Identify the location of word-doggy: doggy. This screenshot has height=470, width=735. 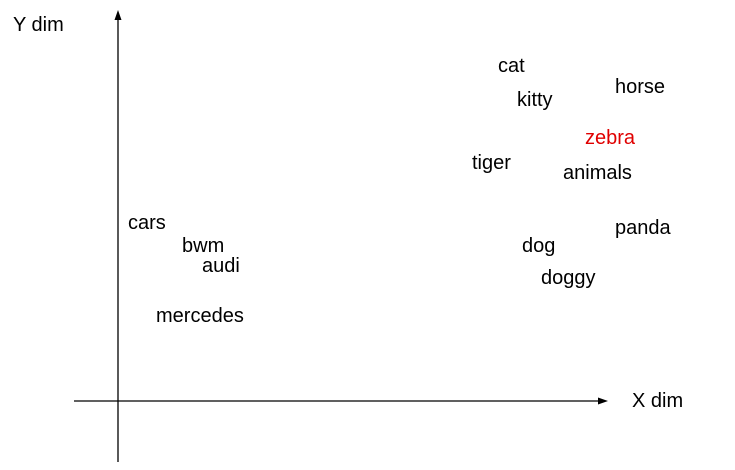
(568, 278).